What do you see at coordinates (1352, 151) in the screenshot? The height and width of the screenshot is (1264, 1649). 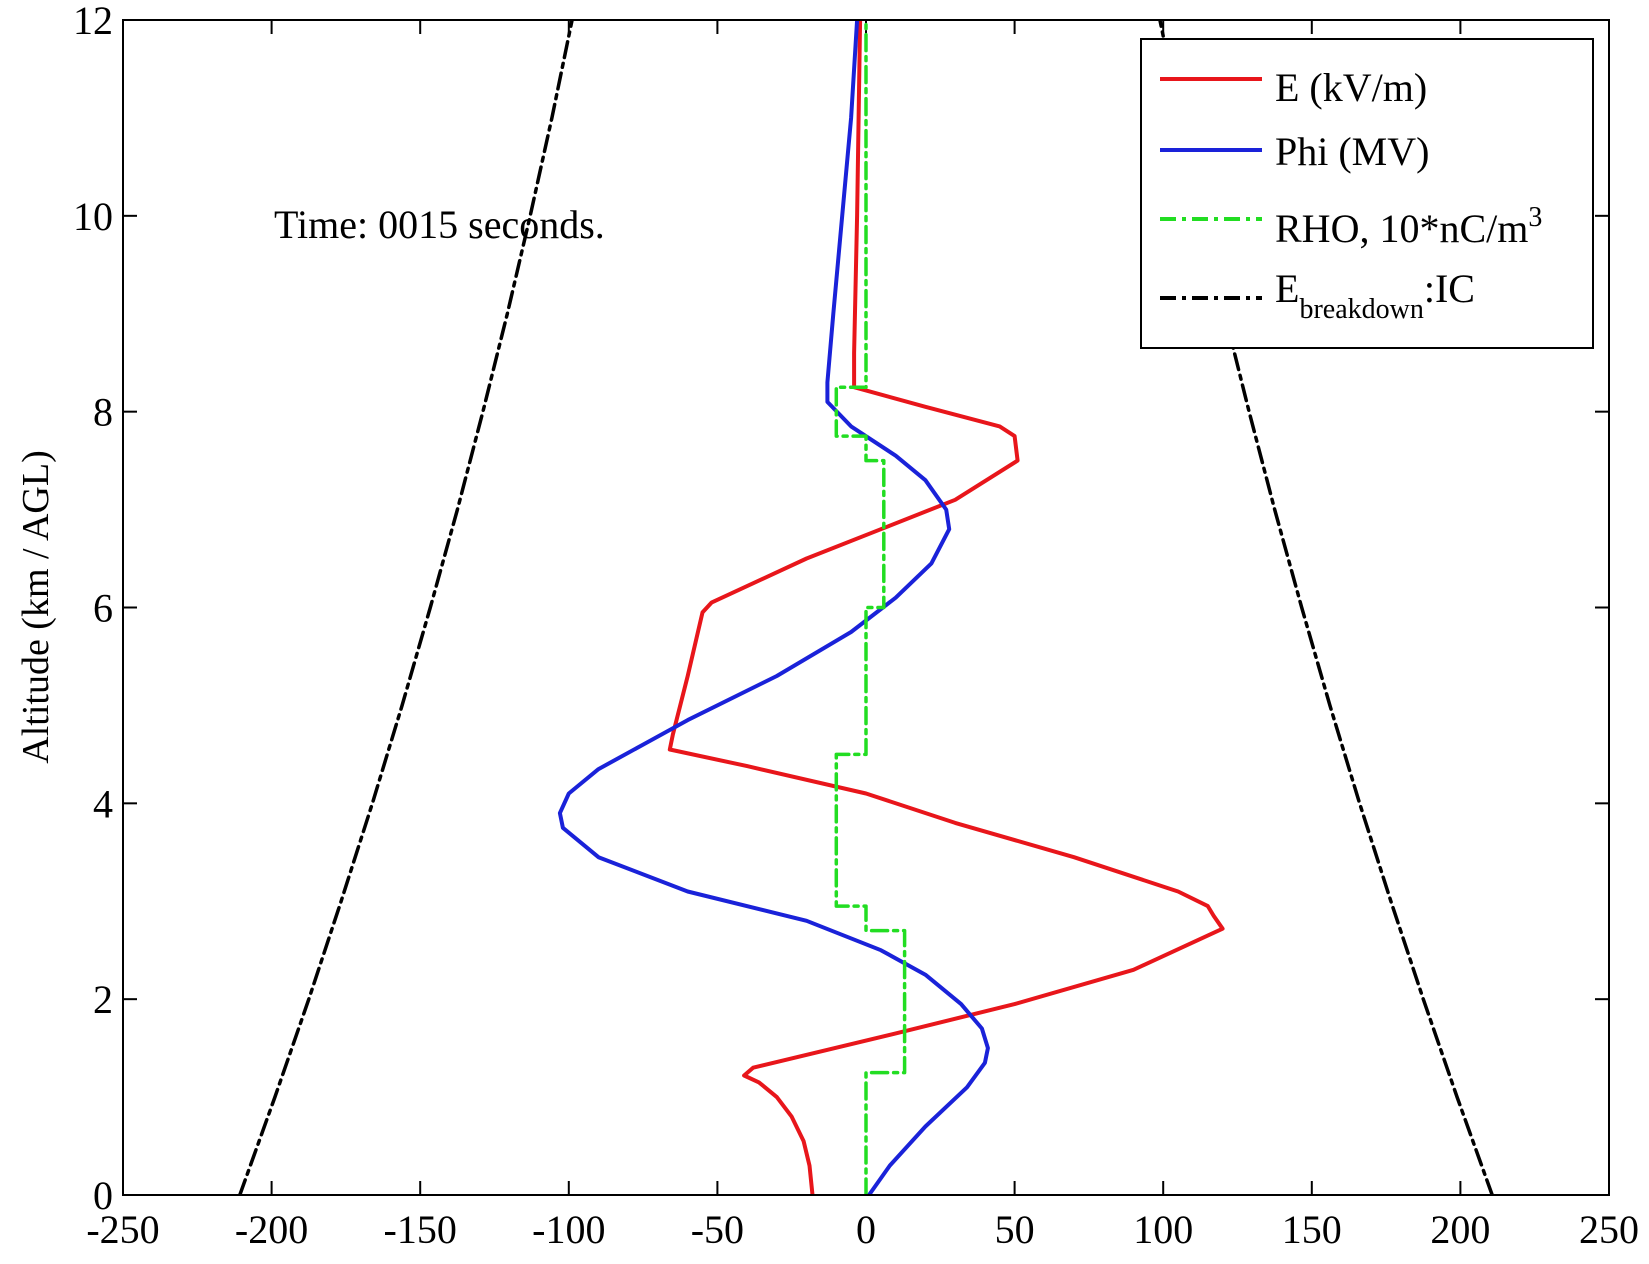 I see `legend-label-phi: Phi (MV)` at bounding box center [1352, 151].